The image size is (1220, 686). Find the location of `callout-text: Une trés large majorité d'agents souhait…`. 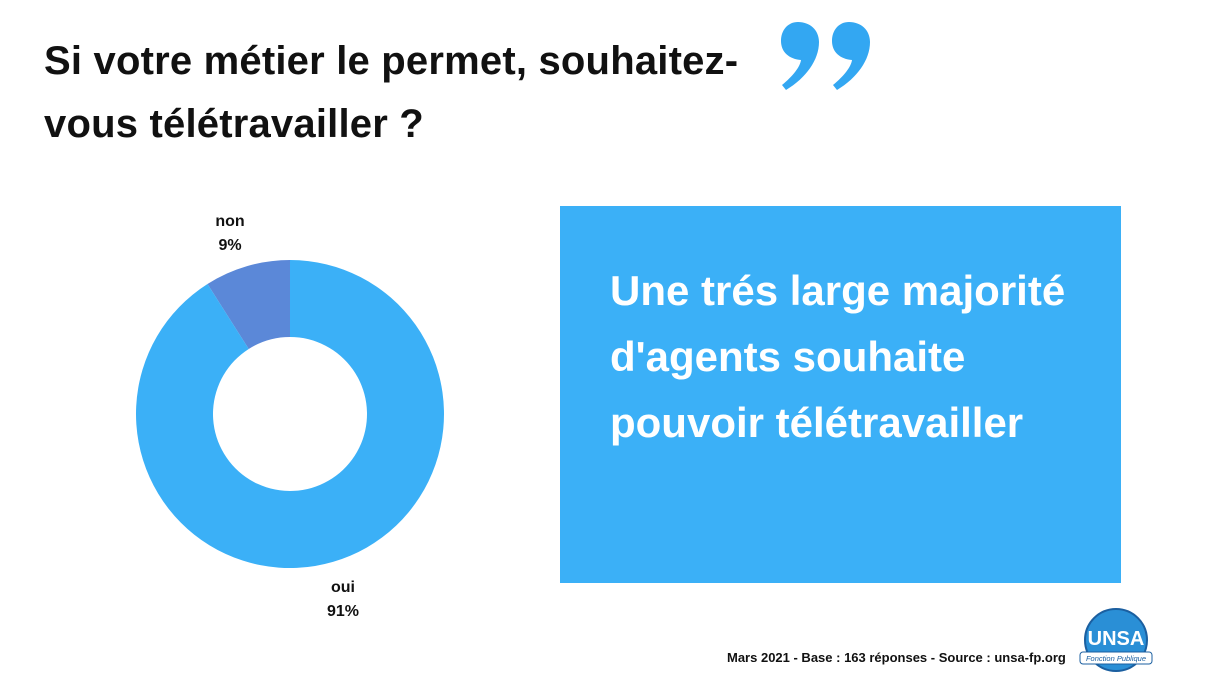

callout-text: Une trés large majorité d'agents souhait… is located at coordinates (838, 356).